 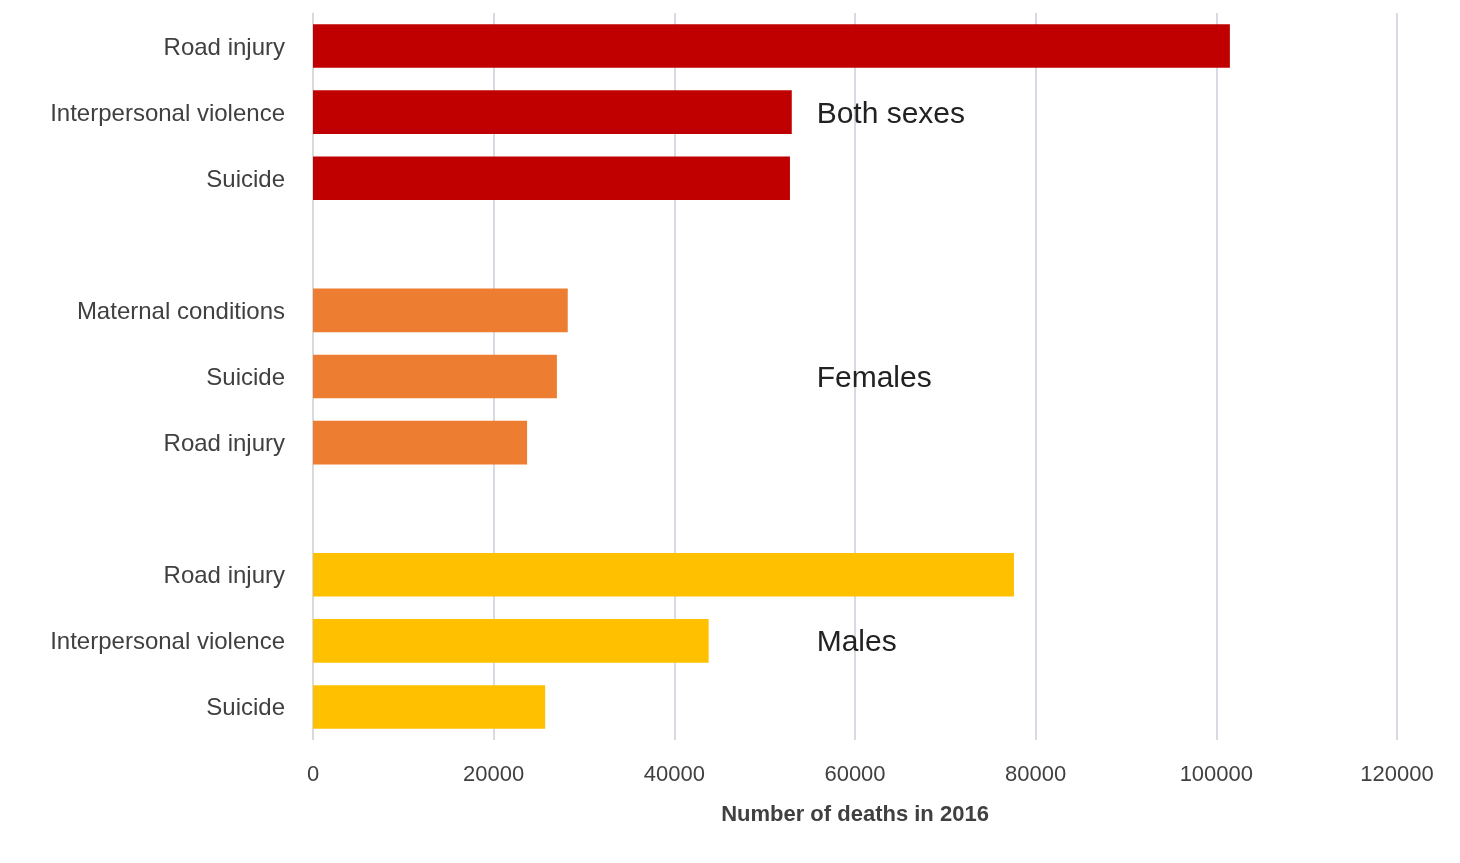 I want to click on x-tick-label: 40000, so click(x=674, y=773).